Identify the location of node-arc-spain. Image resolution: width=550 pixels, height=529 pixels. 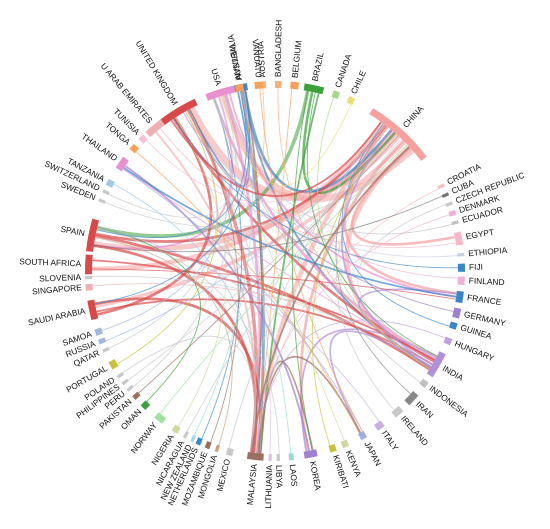
(93, 235).